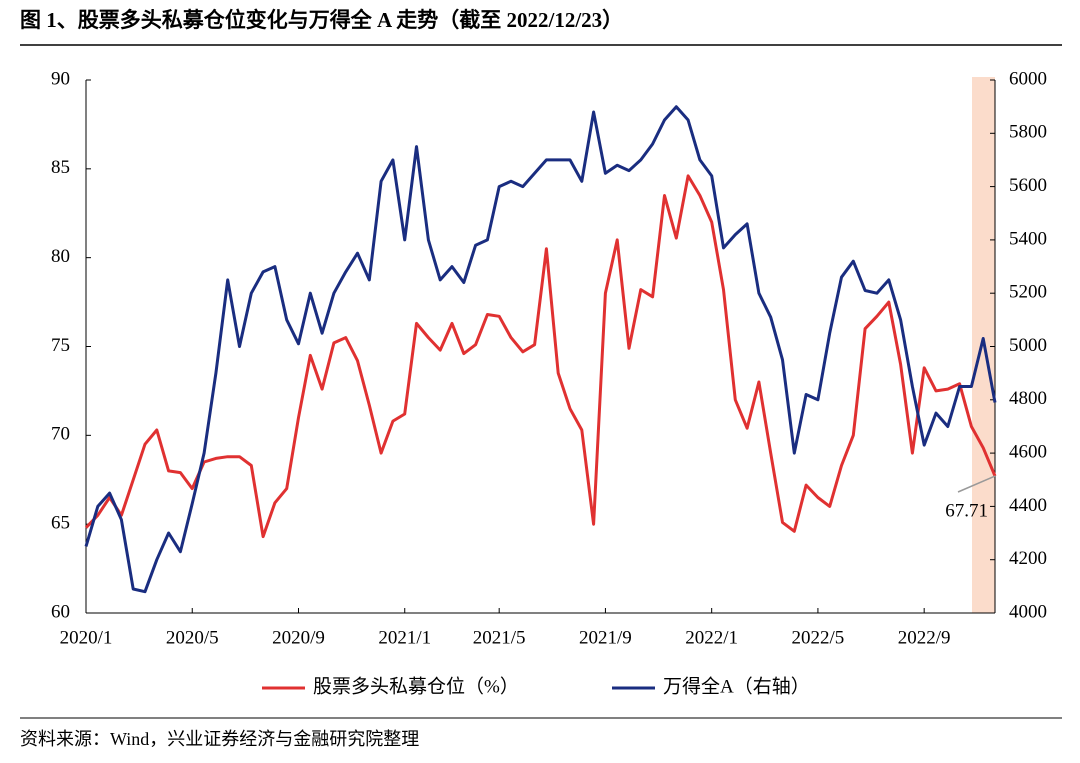  I want to click on y2-tick-label: 5400, so click(1028, 238).